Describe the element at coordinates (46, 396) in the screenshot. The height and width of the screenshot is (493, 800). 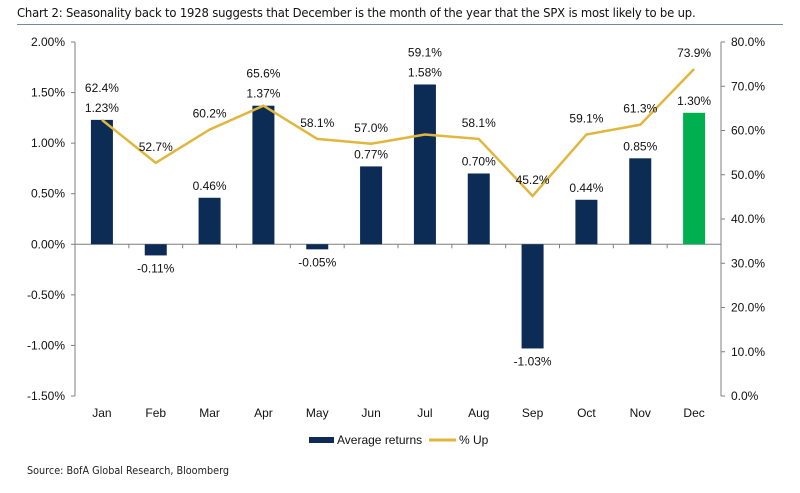
I see `left-axis-tick-label: -1.50%` at that location.